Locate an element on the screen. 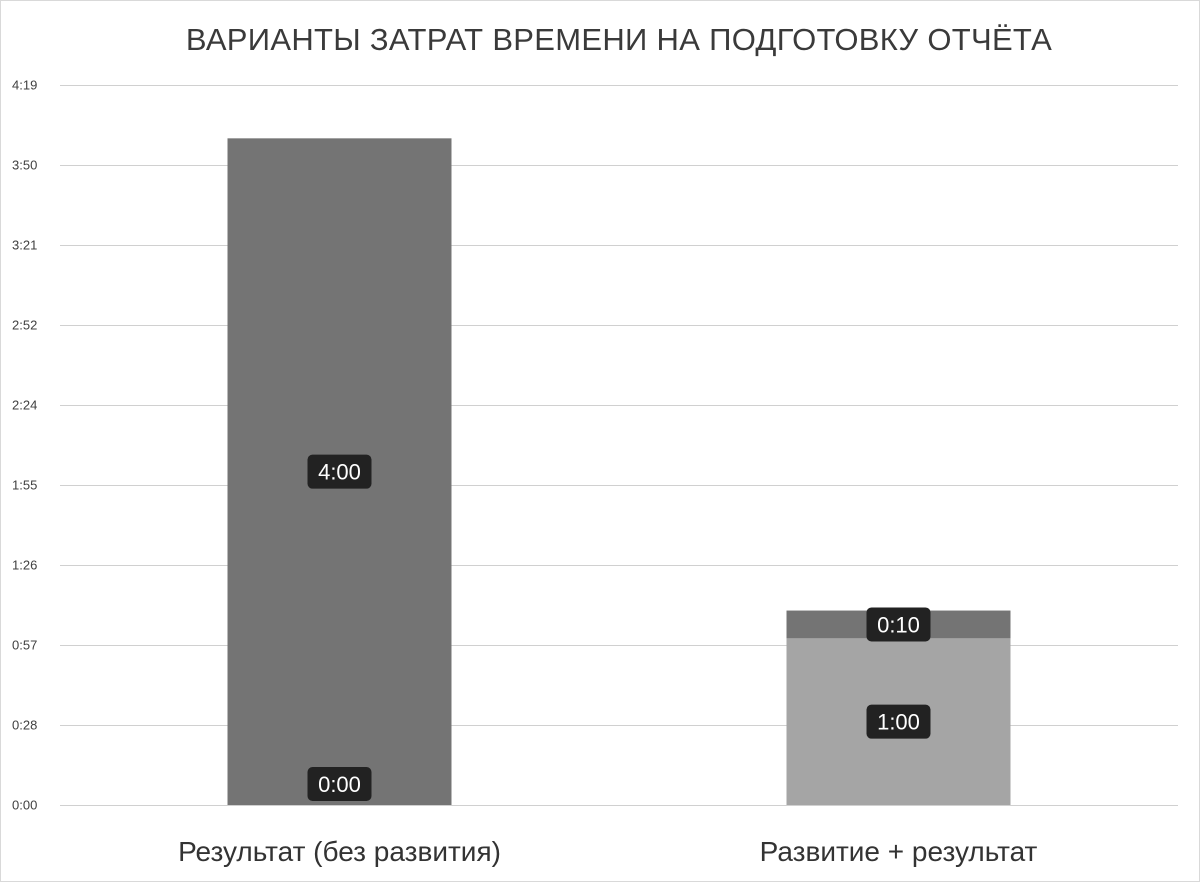  y-tick-label: 0:57 is located at coordinates (24, 645).